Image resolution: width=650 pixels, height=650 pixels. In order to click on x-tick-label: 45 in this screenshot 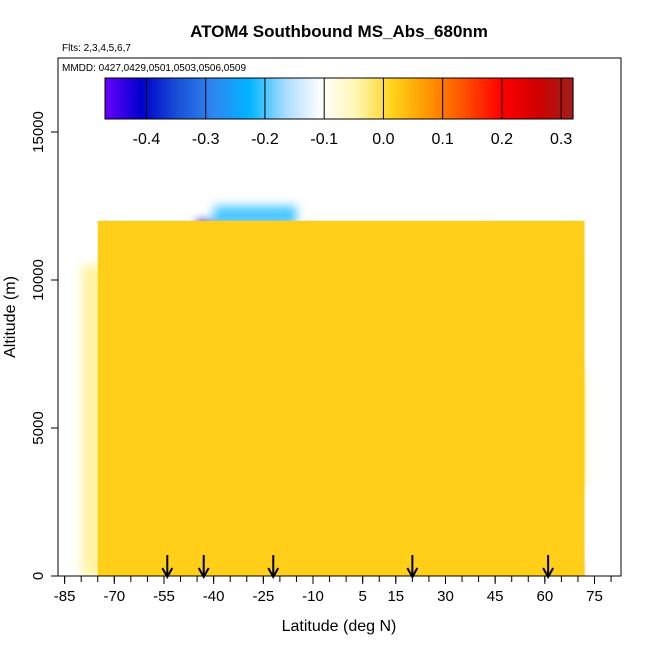, I will do `click(495, 596)`.